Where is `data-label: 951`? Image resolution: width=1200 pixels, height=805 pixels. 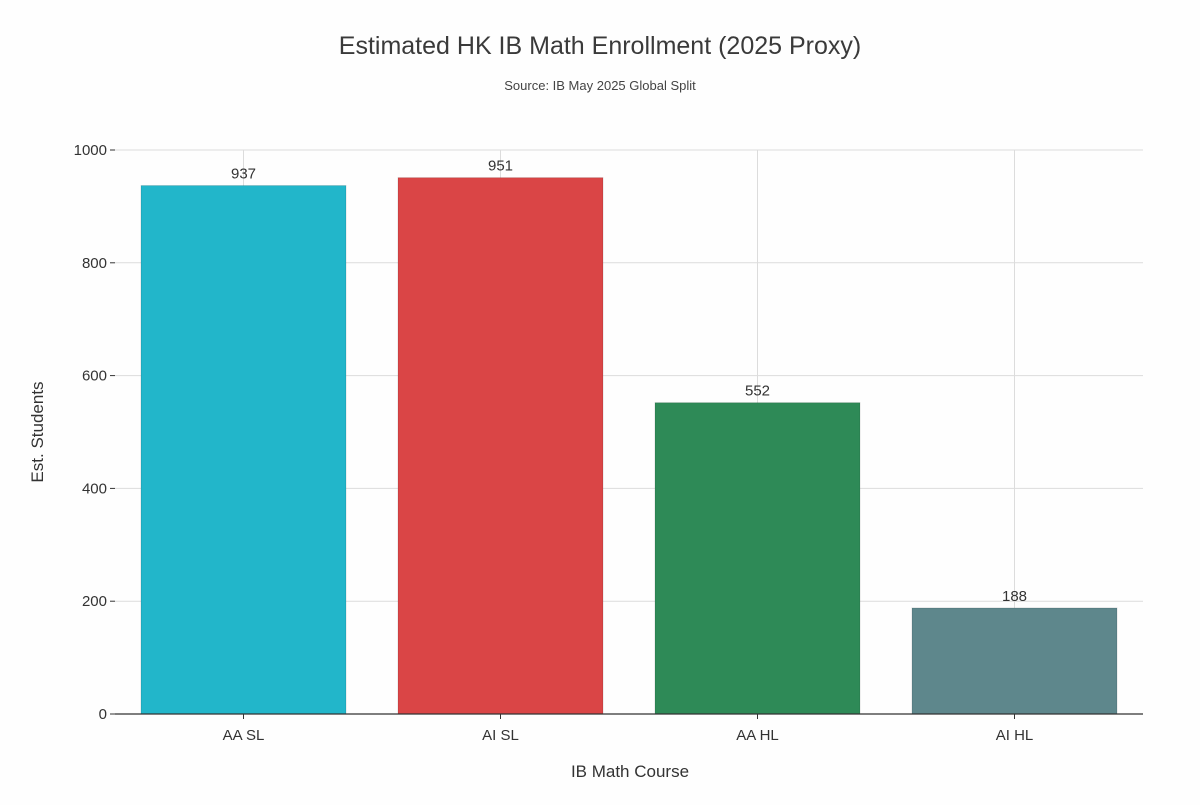 data-label: 951 is located at coordinates (500, 166).